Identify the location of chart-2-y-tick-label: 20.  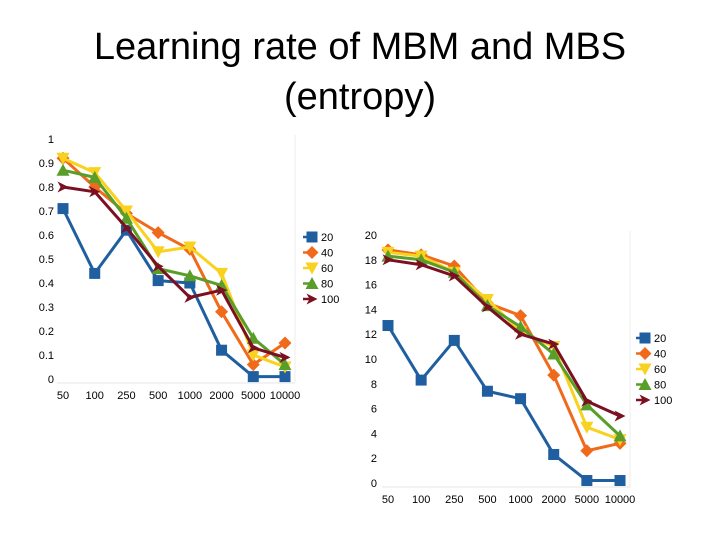
(371, 236).